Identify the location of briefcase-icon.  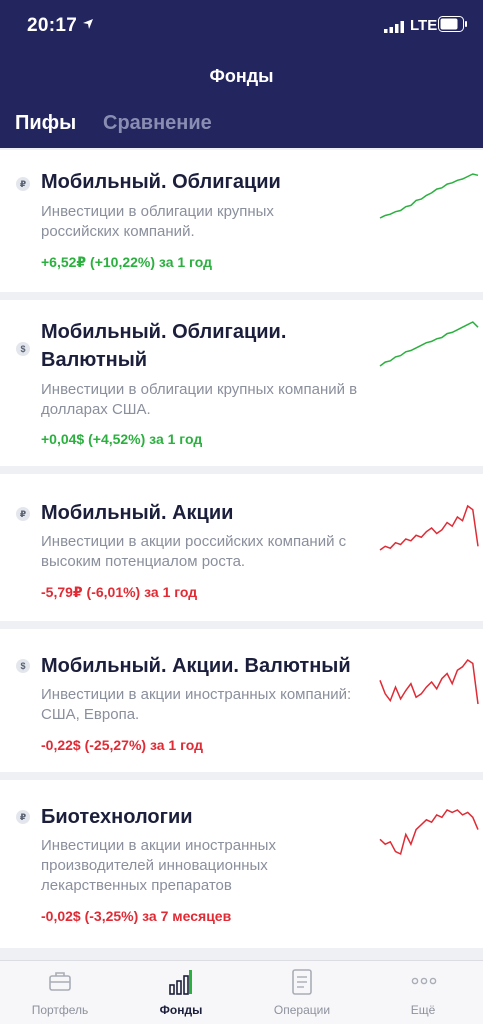
(60, 981).